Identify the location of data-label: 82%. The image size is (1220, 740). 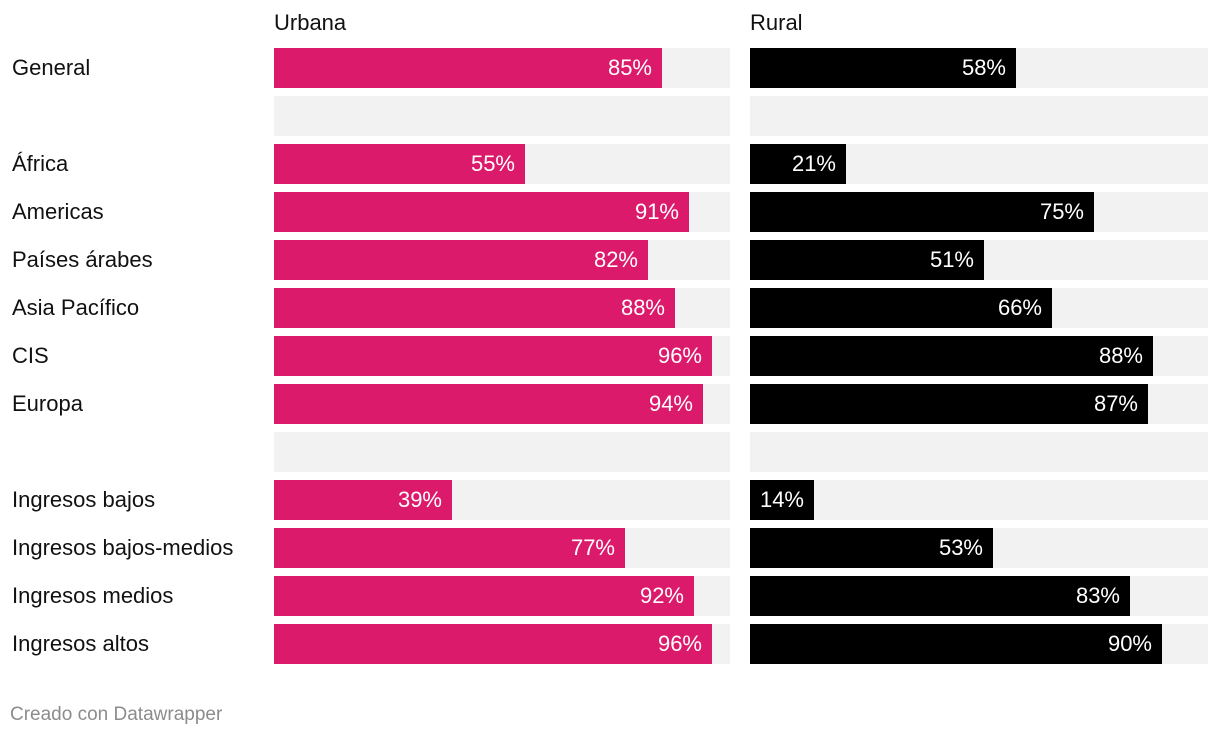
(615, 259).